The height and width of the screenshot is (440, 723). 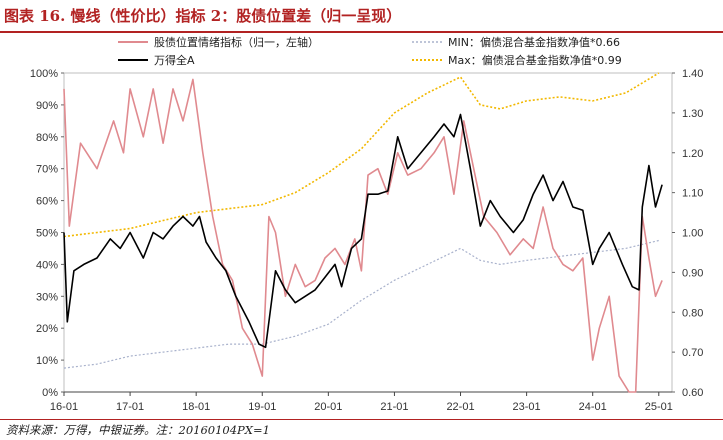 What do you see at coordinates (527, 407) in the screenshot?
I see `x-tick-label: 23-01` at bounding box center [527, 407].